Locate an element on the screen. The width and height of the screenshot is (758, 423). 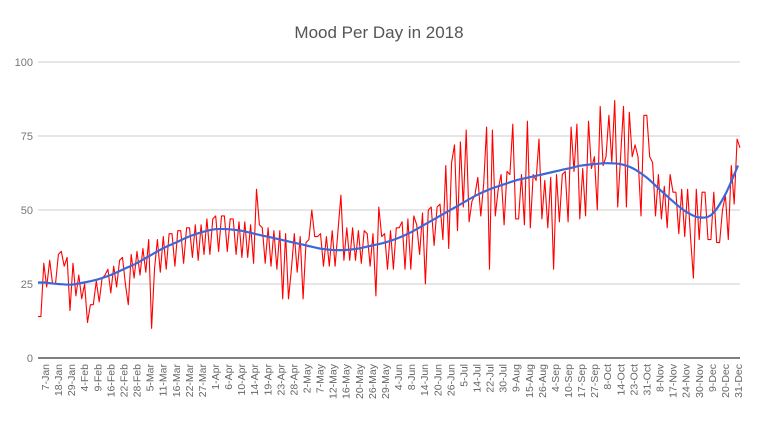
x-tick-label: 29-May is located at coordinates (386, 381).